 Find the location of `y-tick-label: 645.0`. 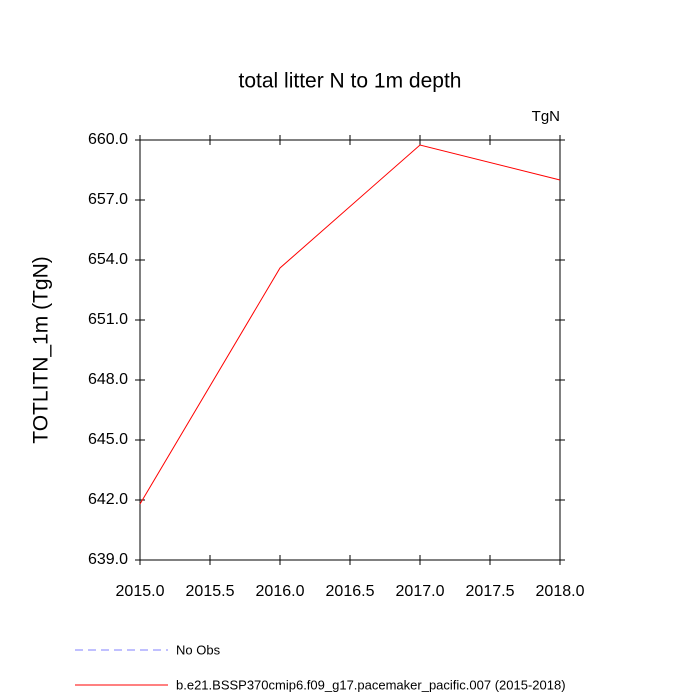

y-tick-label: 645.0 is located at coordinates (108, 439).